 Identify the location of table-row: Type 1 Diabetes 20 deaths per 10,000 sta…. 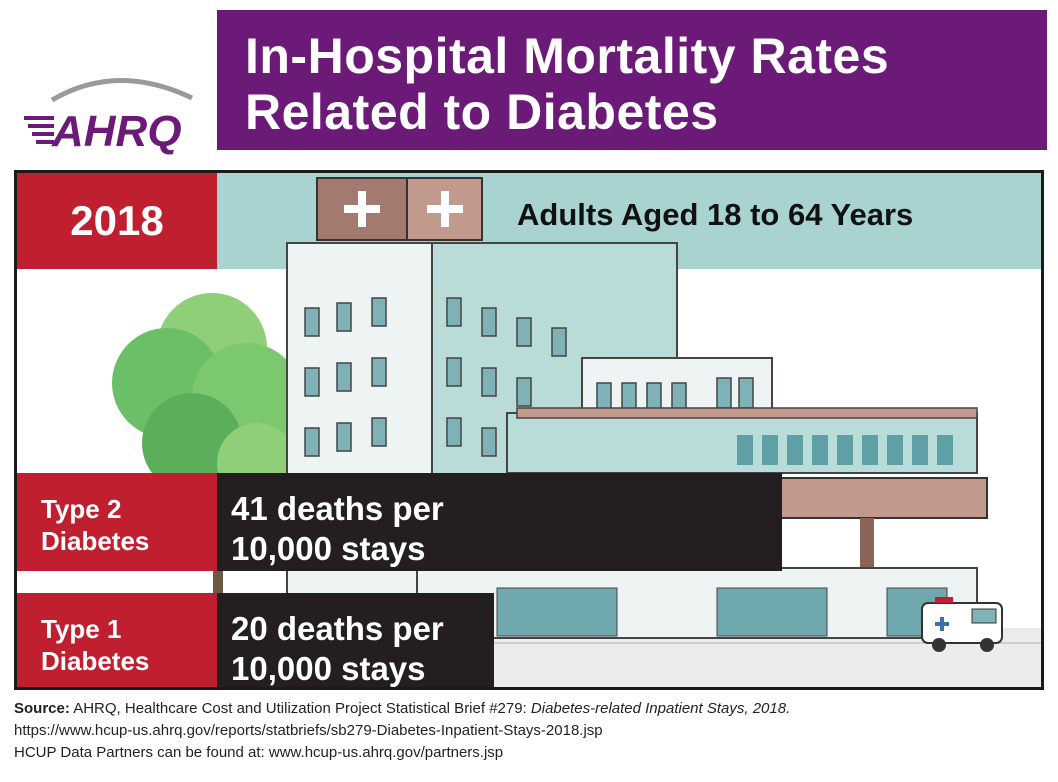
(255, 640).